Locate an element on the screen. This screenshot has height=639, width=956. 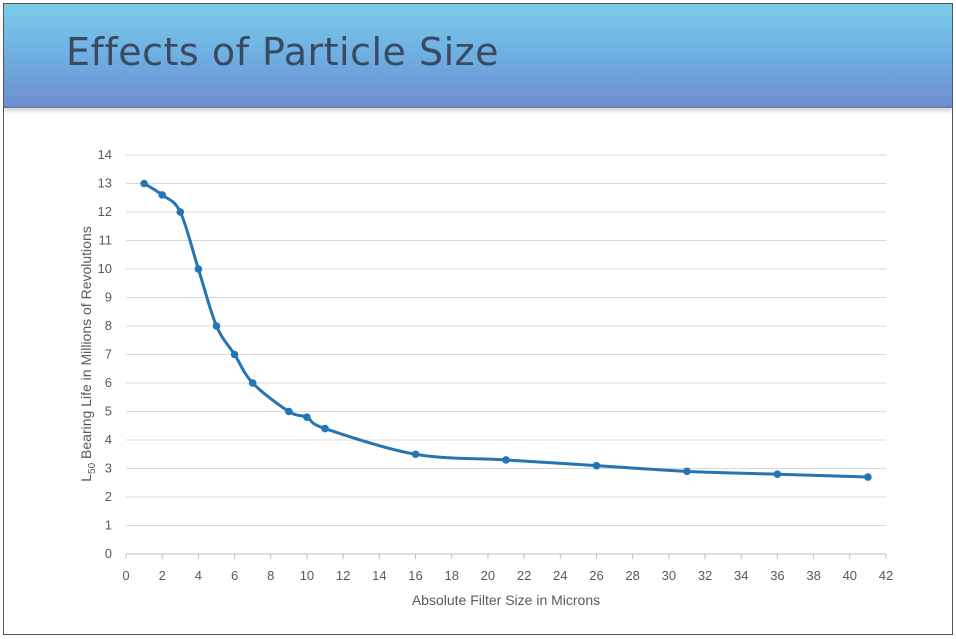
y-tick-label-11: 11 is located at coordinates (106, 240).